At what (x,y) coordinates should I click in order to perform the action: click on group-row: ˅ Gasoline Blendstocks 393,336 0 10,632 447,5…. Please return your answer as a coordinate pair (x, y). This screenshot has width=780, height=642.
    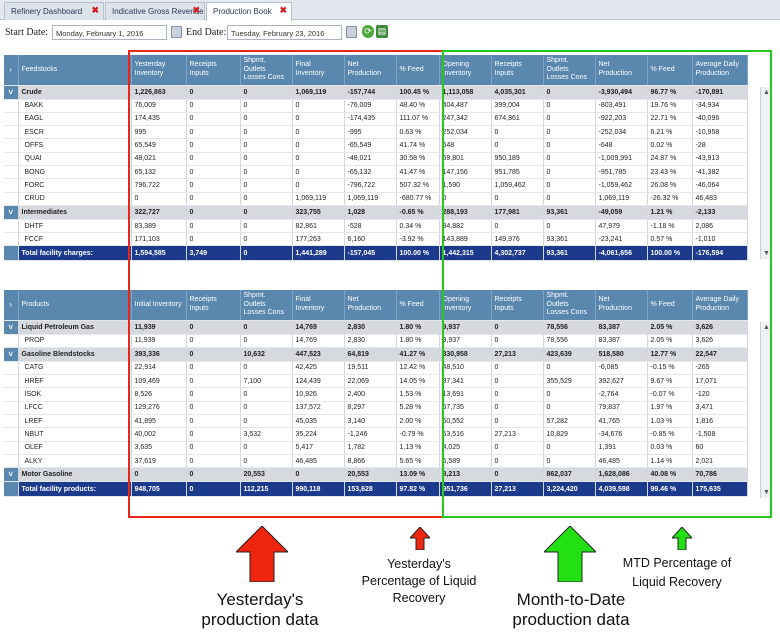
    Looking at the image, I should click on (376, 354).